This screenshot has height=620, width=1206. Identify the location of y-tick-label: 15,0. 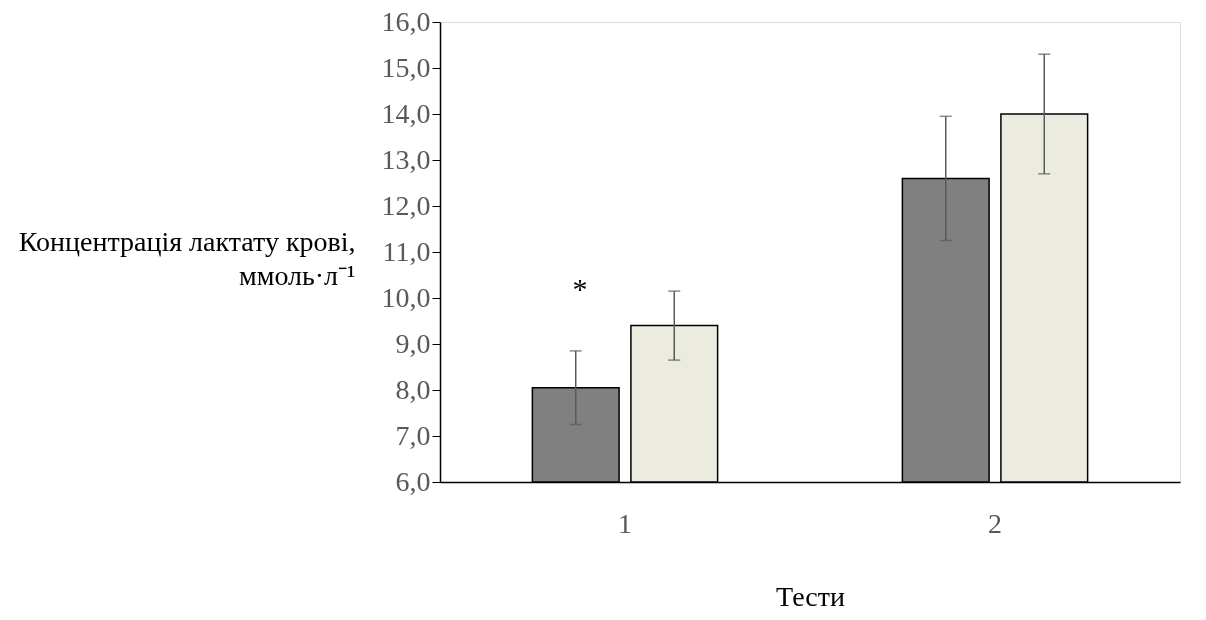
(406, 67).